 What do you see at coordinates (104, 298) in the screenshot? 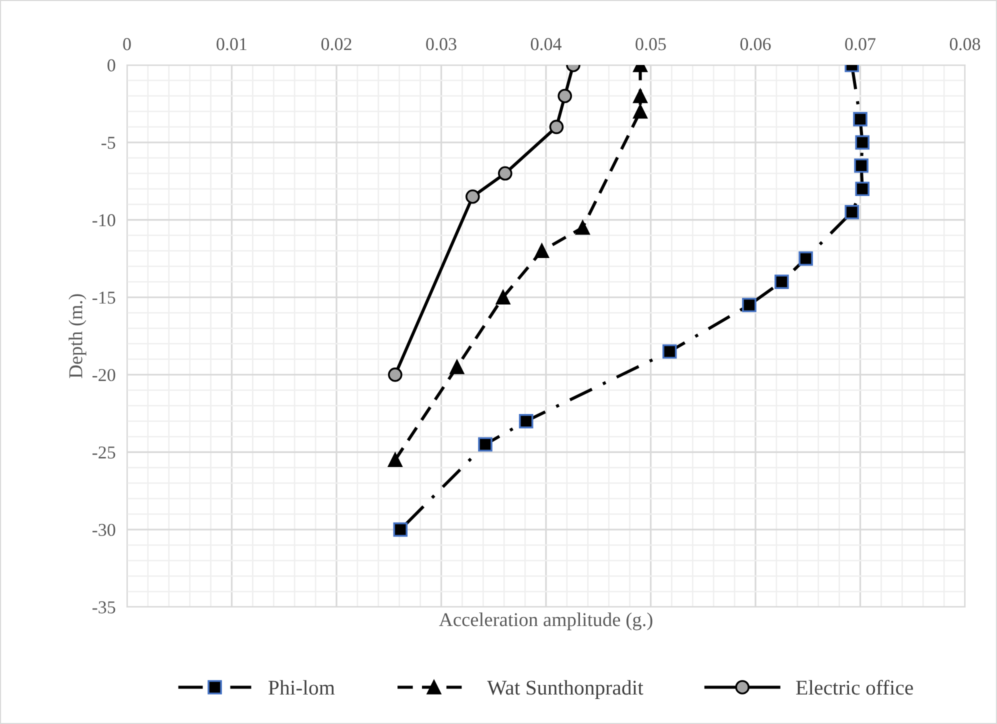
I see `y-tick-label: -15` at bounding box center [104, 298].